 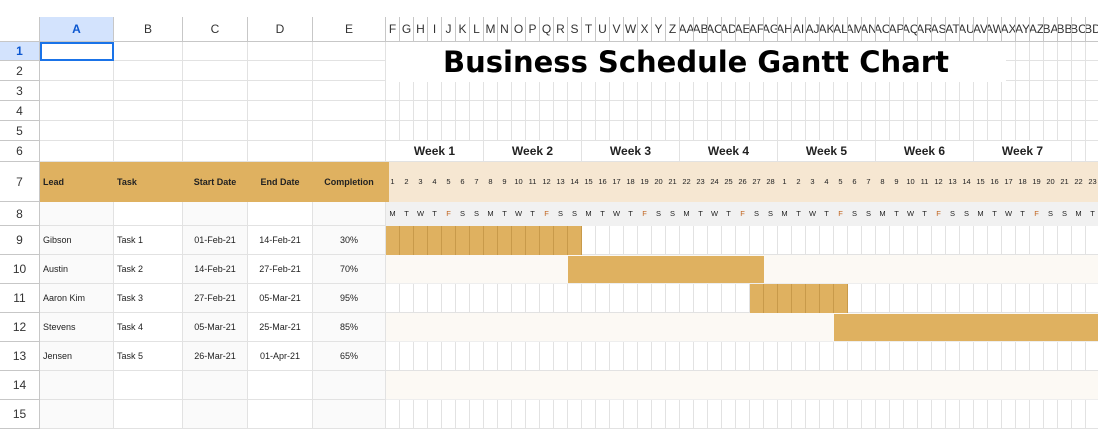 What do you see at coordinates (659, 29) in the screenshot?
I see `column-header-Y: Y` at bounding box center [659, 29].